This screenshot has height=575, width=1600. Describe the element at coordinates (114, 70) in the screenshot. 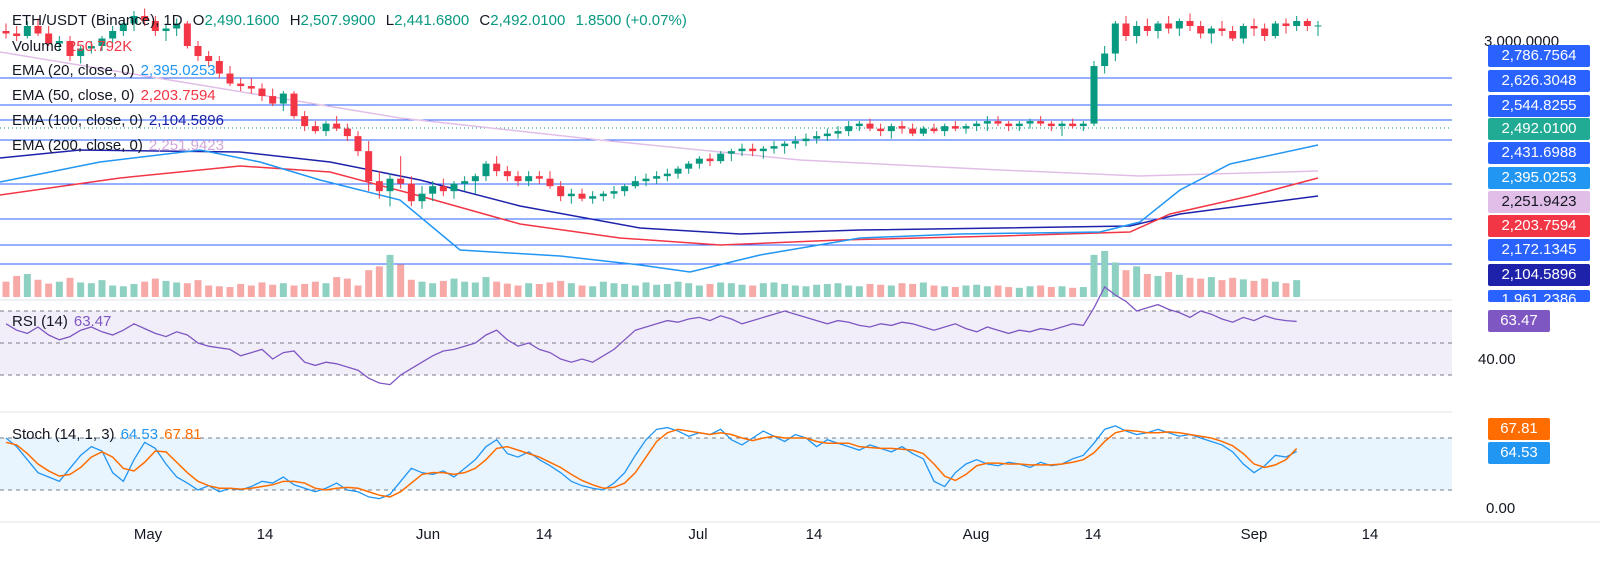

I see `ema20-legend: EMA (20, close, 0) 2,395.0253` at that location.